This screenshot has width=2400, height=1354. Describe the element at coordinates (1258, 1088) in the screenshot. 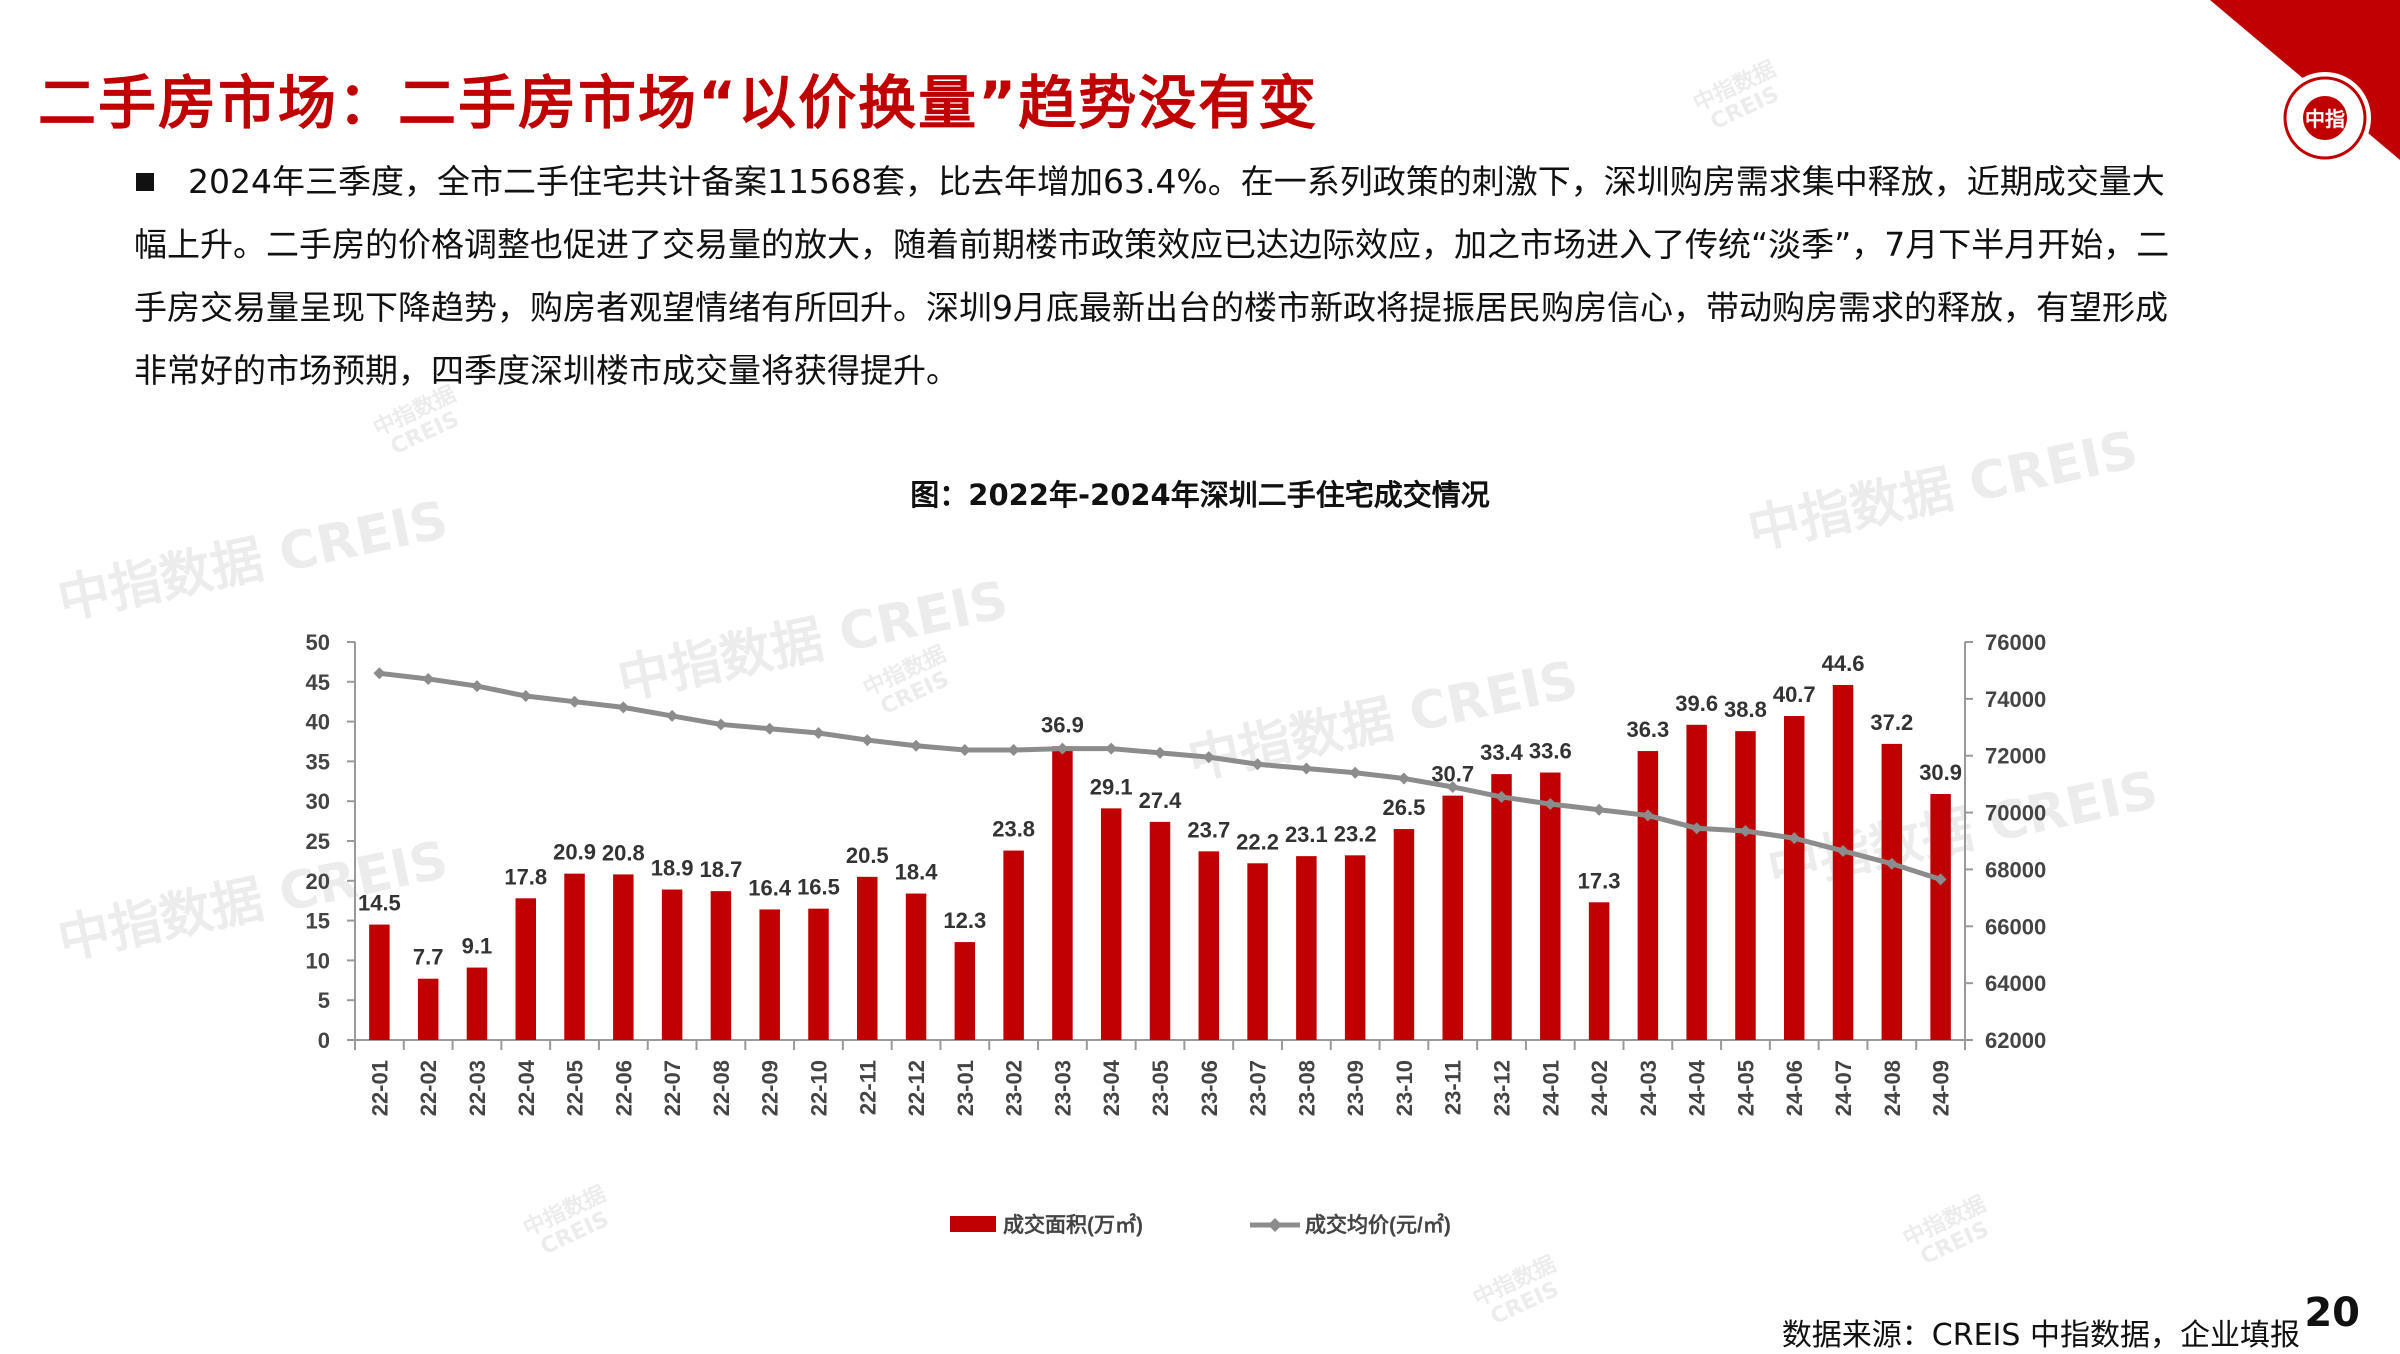

I see `x-tick-label: 23-07` at that location.